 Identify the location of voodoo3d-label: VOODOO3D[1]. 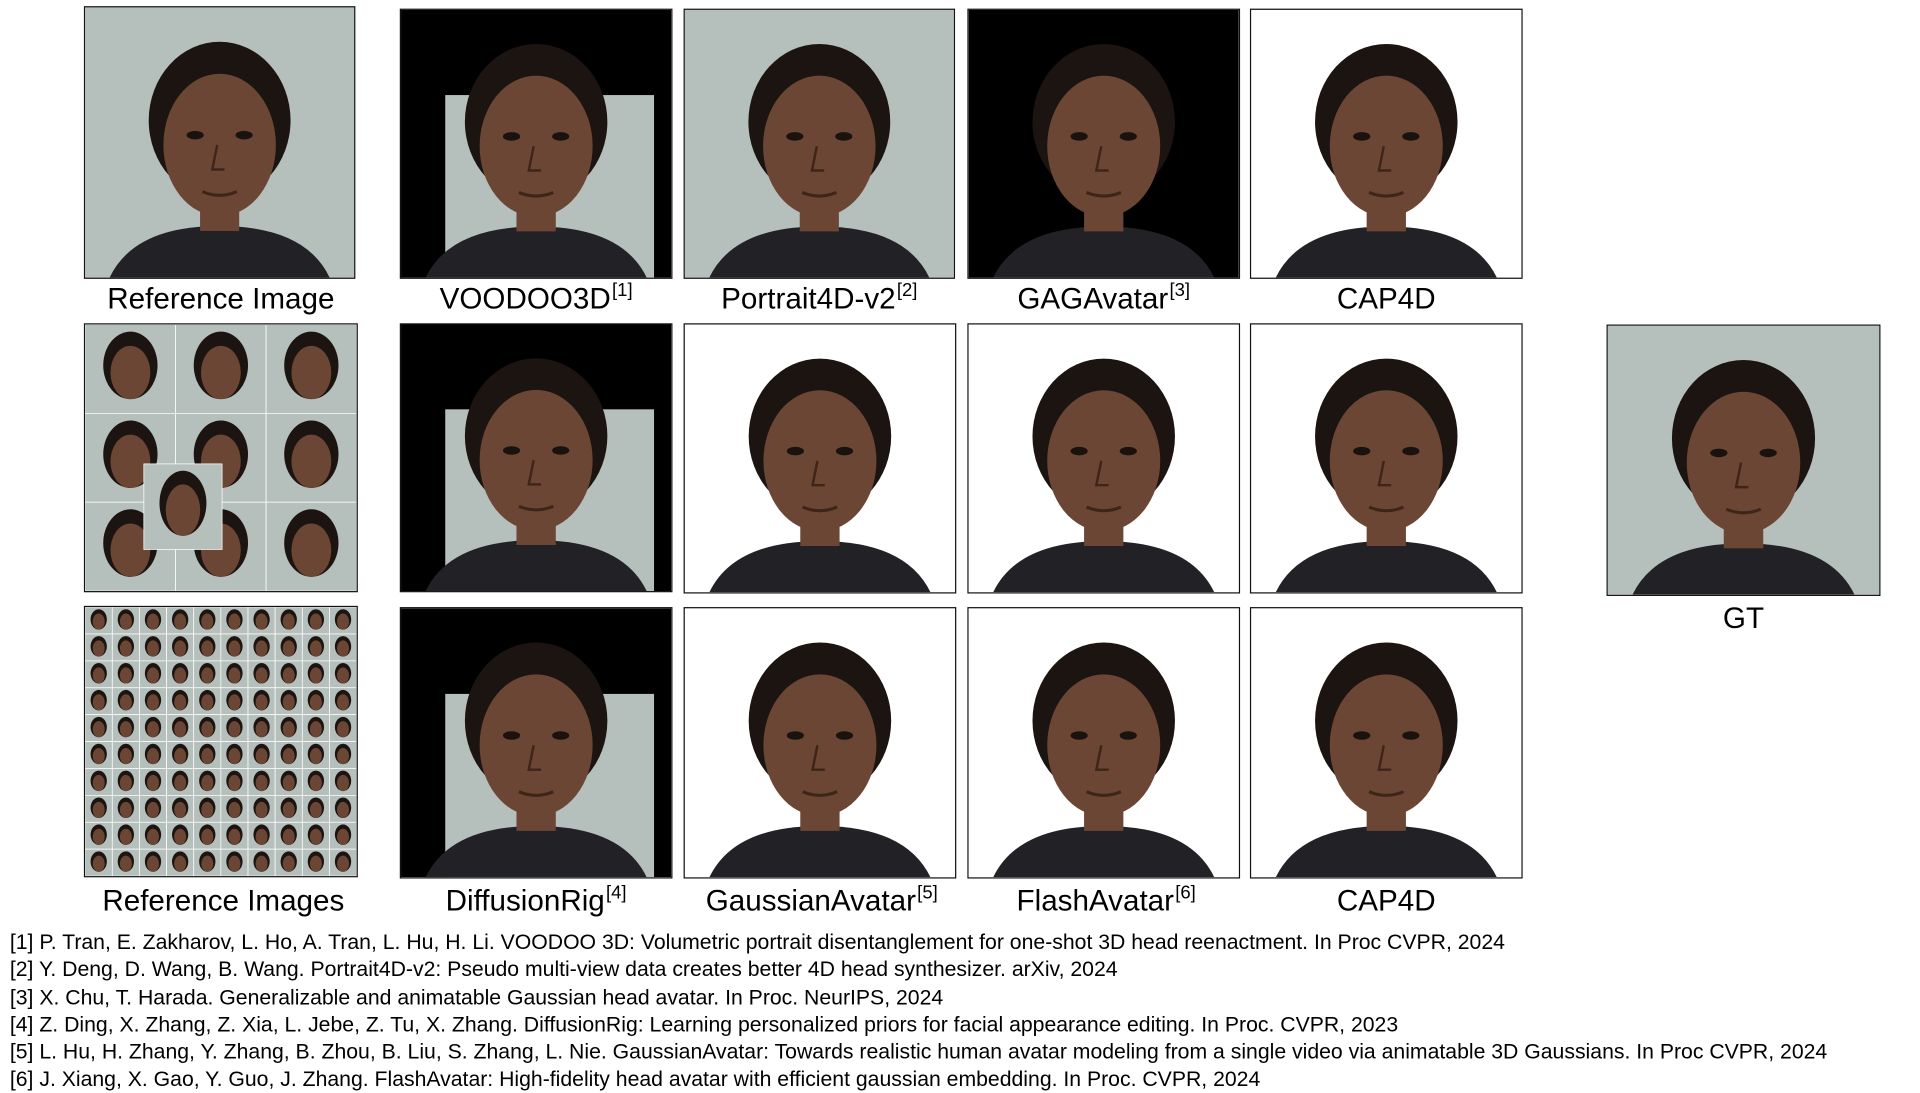
(536, 298).